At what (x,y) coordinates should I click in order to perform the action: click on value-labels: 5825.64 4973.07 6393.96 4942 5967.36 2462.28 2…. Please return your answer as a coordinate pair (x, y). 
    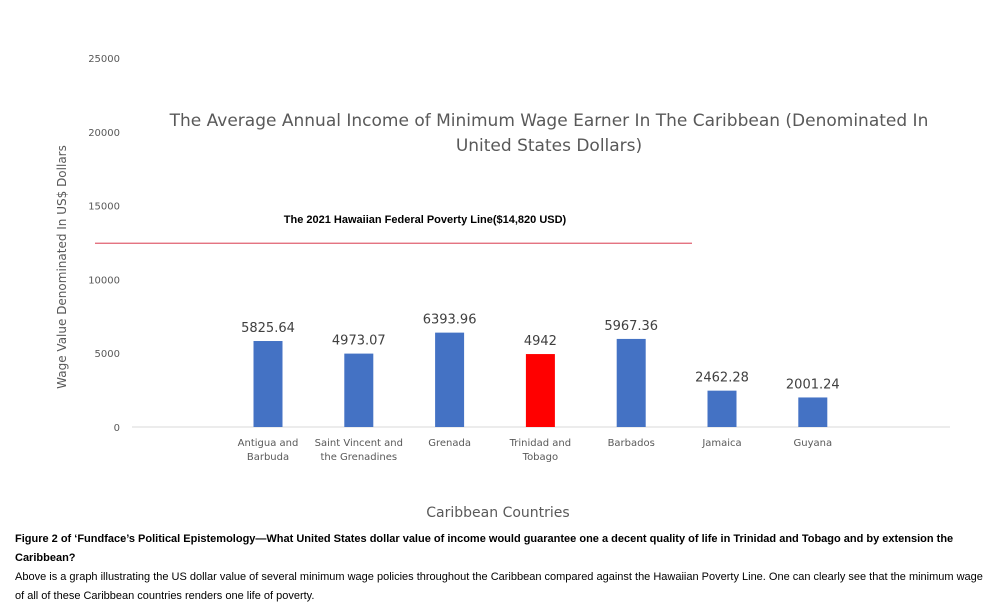
    Looking at the image, I should click on (540, 353).